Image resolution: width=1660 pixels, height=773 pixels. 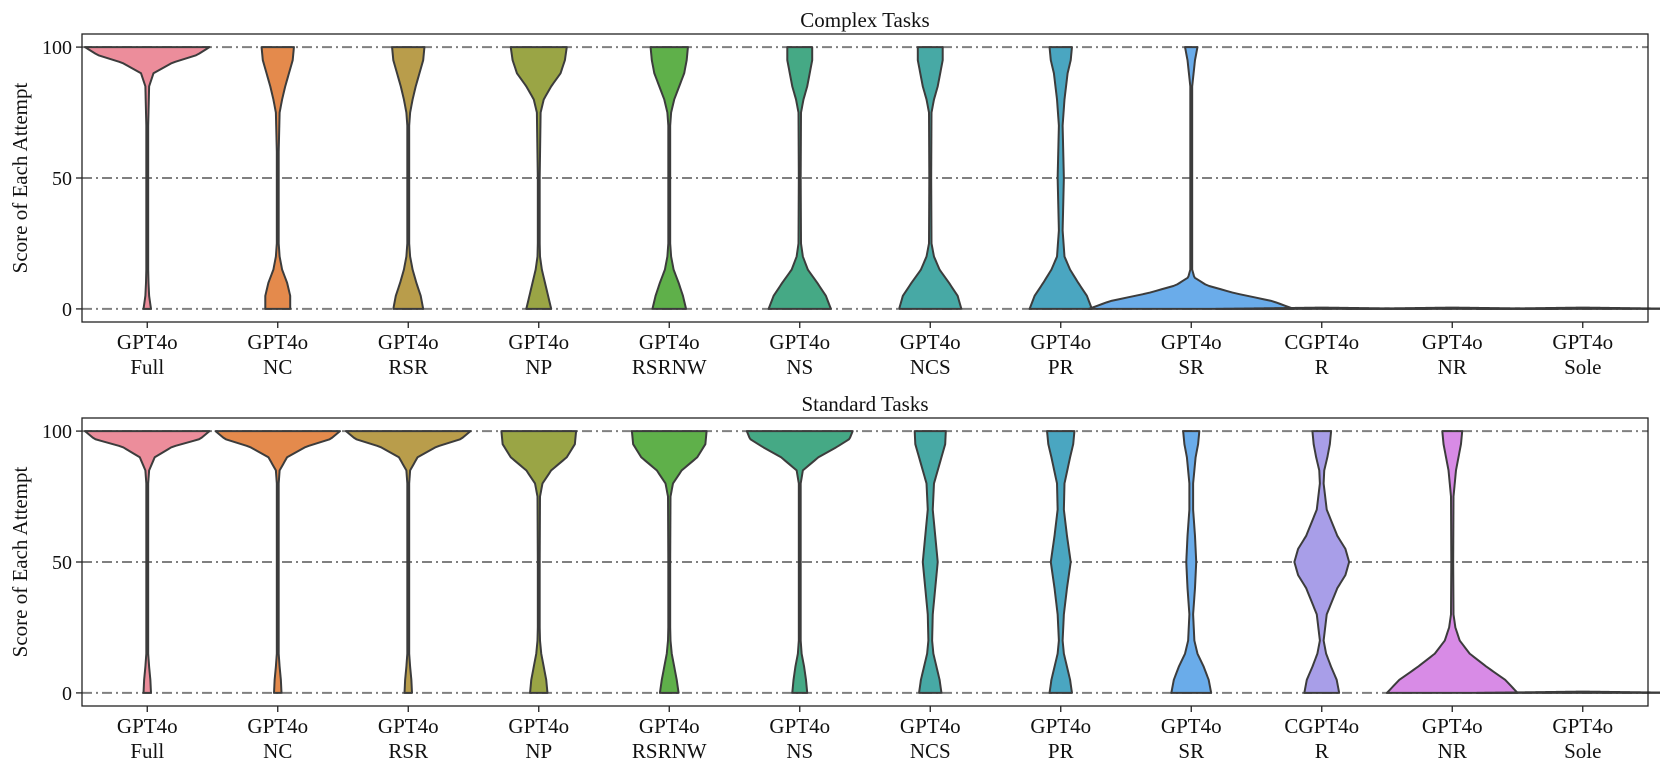 What do you see at coordinates (864, 20) in the screenshot?
I see `panel-title: Complex Tasks` at bounding box center [864, 20].